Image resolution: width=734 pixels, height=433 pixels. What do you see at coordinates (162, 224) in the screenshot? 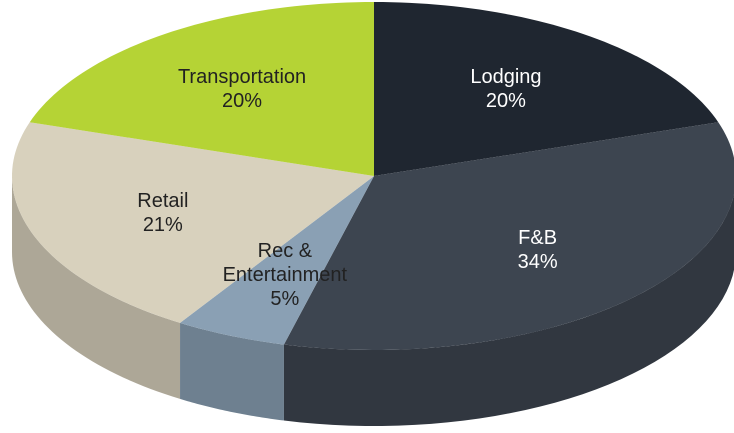
I see `value-label: 21%` at bounding box center [162, 224].